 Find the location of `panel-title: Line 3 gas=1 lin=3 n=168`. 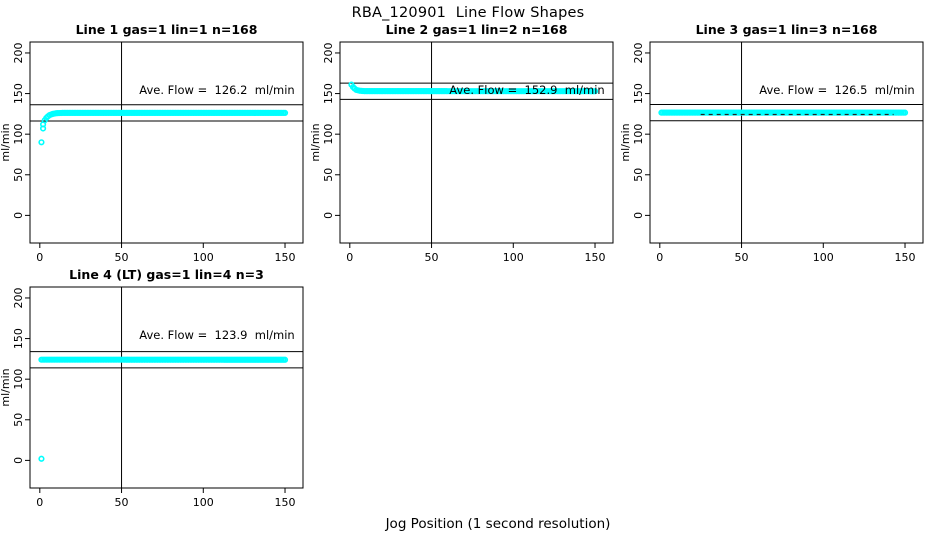

panel-title: Line 3 gas=1 lin=3 n=168 is located at coordinates (787, 29).